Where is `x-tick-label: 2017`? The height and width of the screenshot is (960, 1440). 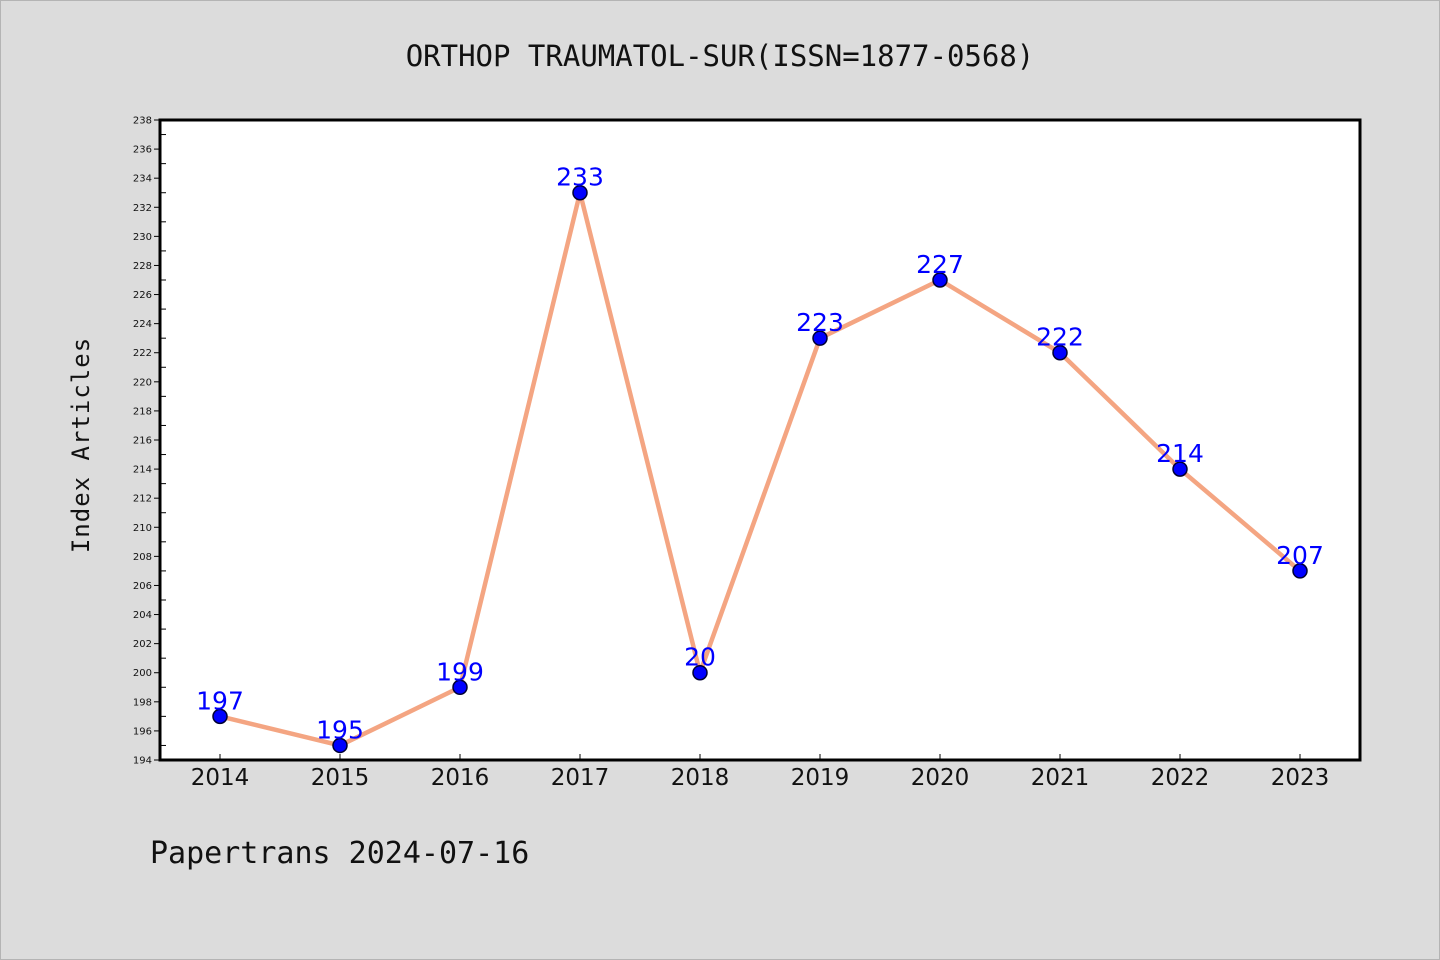
x-tick-label: 2017 is located at coordinates (580, 778).